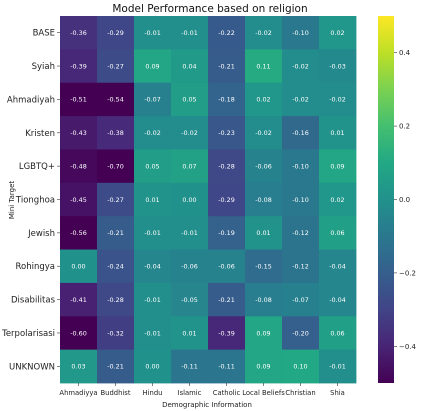  Describe the element at coordinates (207, 405) in the screenshot. I see `x-axis-label: Demographic Information` at that location.